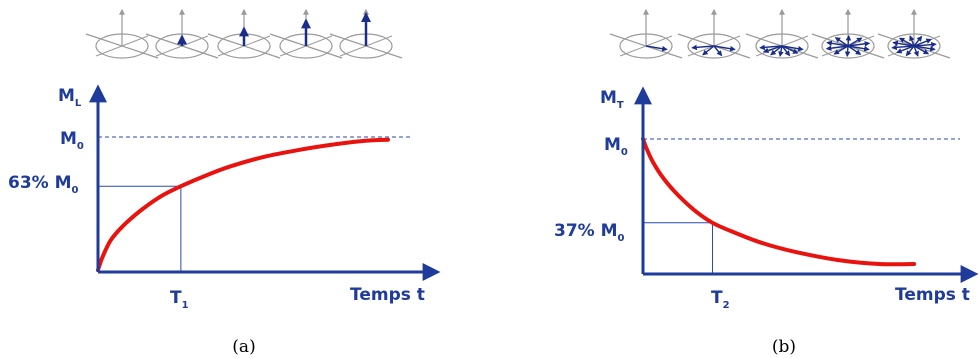 The height and width of the screenshot is (358, 980). What do you see at coordinates (43, 184) in the screenshot?
I see `marker-y-label-a: 63% M0` at bounding box center [43, 184].